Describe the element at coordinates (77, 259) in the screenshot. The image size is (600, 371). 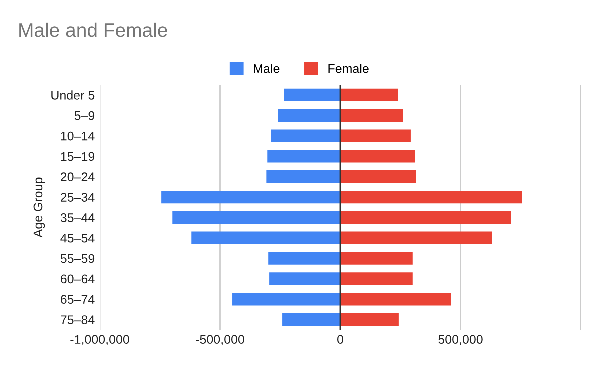
I see `y-tick-label: 55–59` at that location.